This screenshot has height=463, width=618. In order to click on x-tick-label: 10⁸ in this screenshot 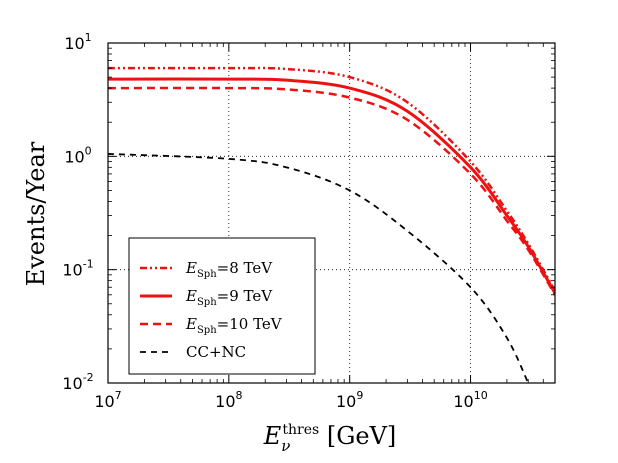, I will do `click(228, 400)`.